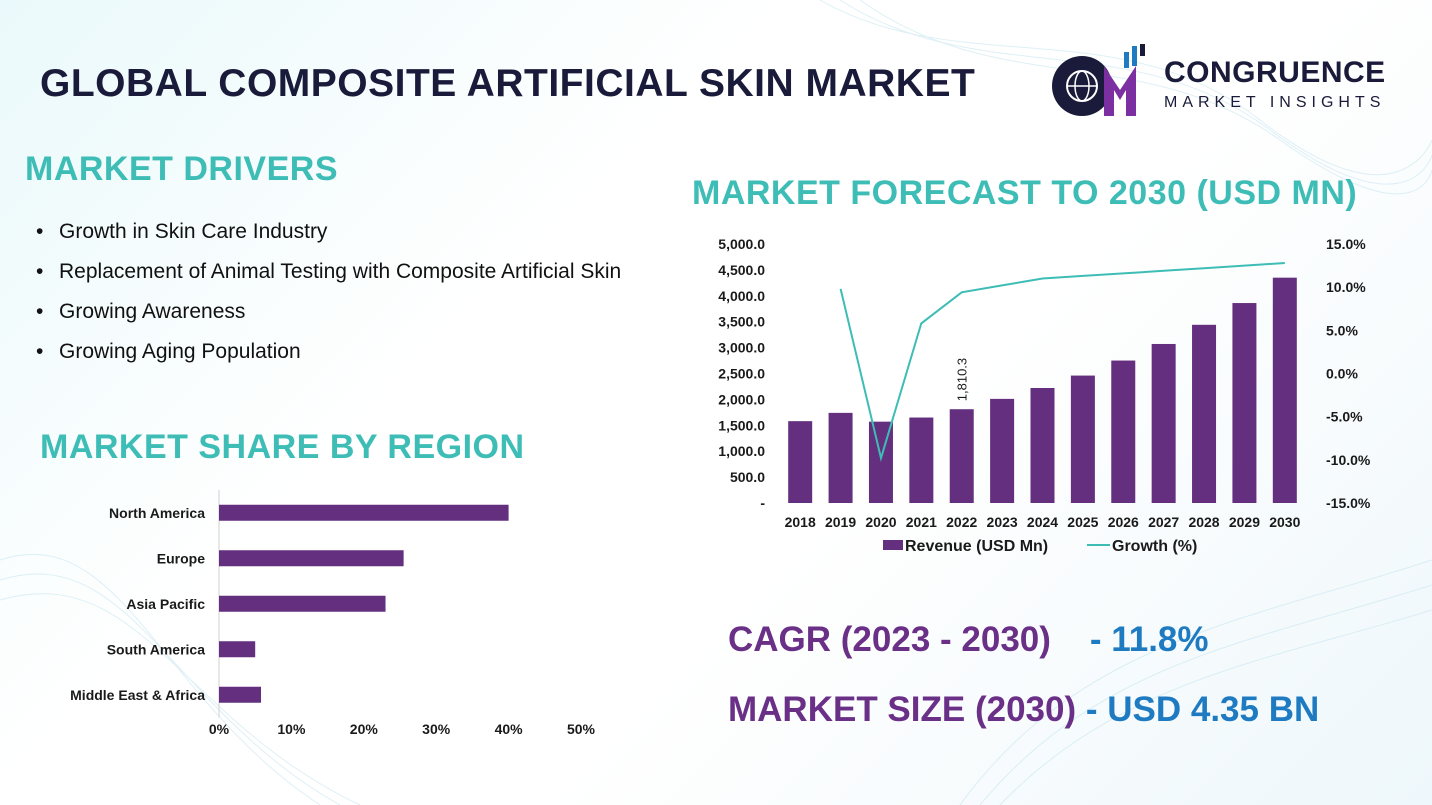 Image resolution: width=1432 pixels, height=805 pixels. I want to click on market-size-kpi: MARKET SIZE (2030) - USD 4.35 BN, so click(1023, 710).